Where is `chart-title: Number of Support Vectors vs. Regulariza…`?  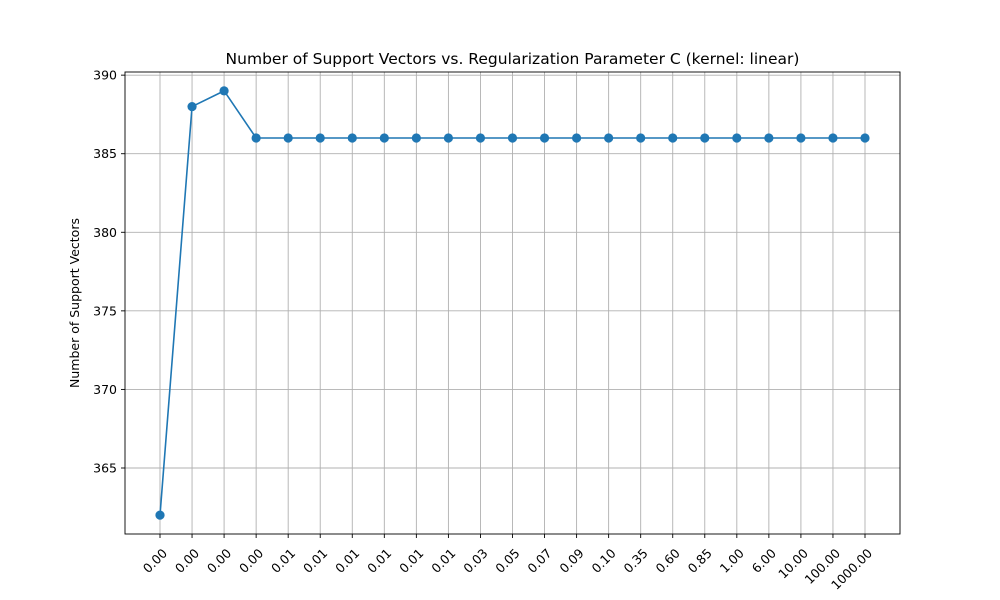
chart-title: Number of Support Vectors vs. Regulariza… is located at coordinates (513, 59).